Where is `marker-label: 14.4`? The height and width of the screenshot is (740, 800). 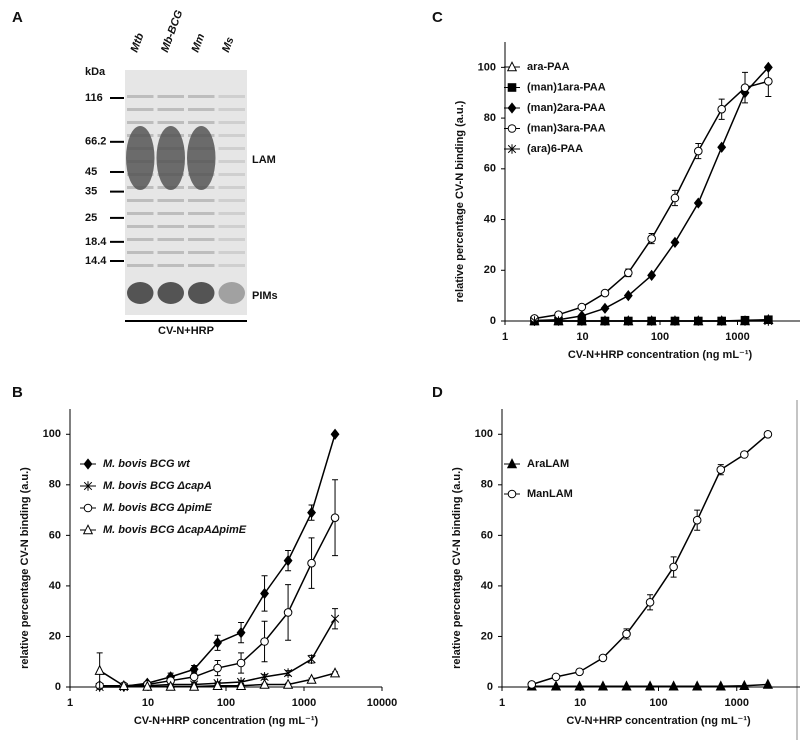 marker-label: 14.4 is located at coordinates (96, 261).